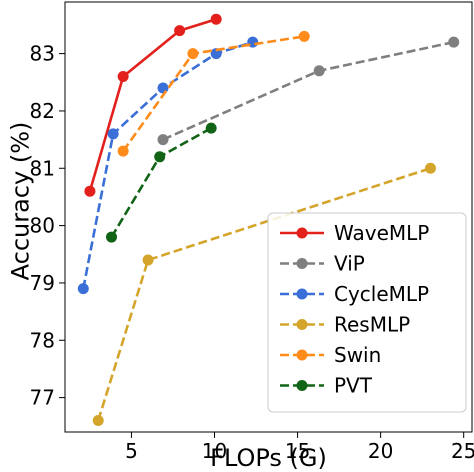  What do you see at coordinates (268, 458) in the screenshot?
I see `x-axis-title: FLOPs (G)` at bounding box center [268, 458].